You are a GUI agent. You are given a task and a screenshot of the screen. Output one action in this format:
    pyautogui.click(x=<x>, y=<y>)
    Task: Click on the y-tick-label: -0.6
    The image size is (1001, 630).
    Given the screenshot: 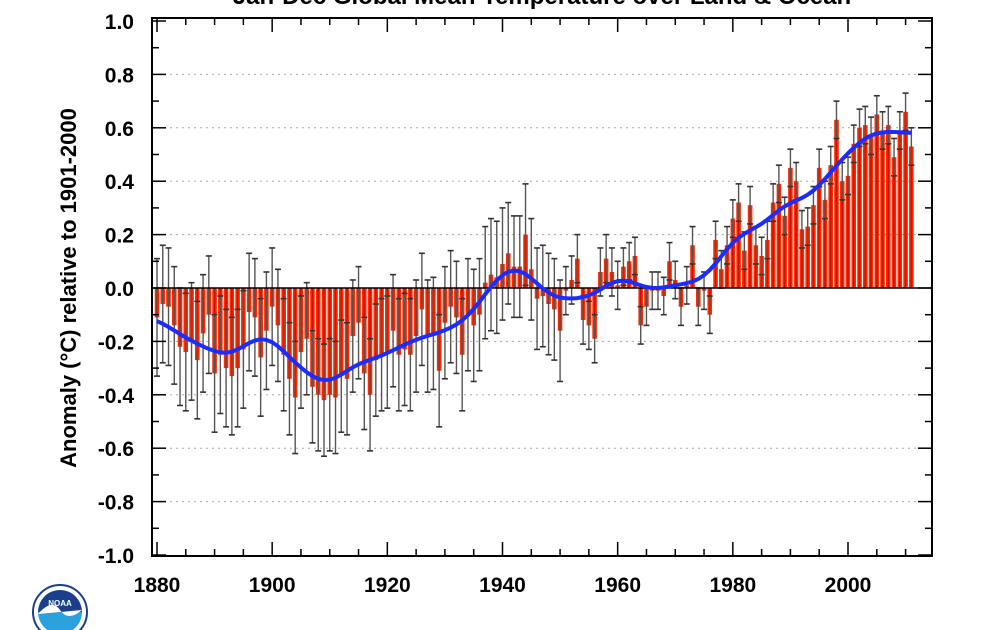 What is the action you would take?
    pyautogui.click(x=116, y=449)
    